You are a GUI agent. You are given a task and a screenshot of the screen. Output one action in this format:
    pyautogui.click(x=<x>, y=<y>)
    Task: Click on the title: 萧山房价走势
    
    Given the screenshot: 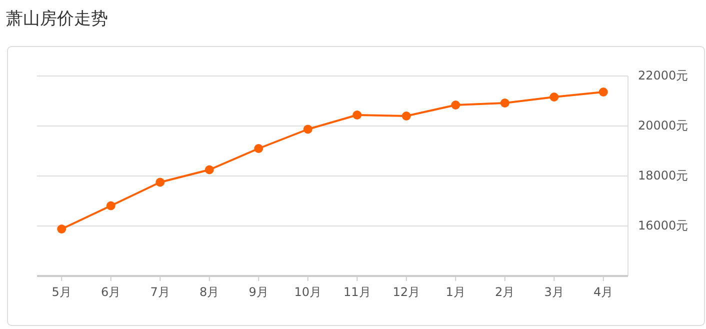 What is the action you would take?
    pyautogui.click(x=57, y=19)
    